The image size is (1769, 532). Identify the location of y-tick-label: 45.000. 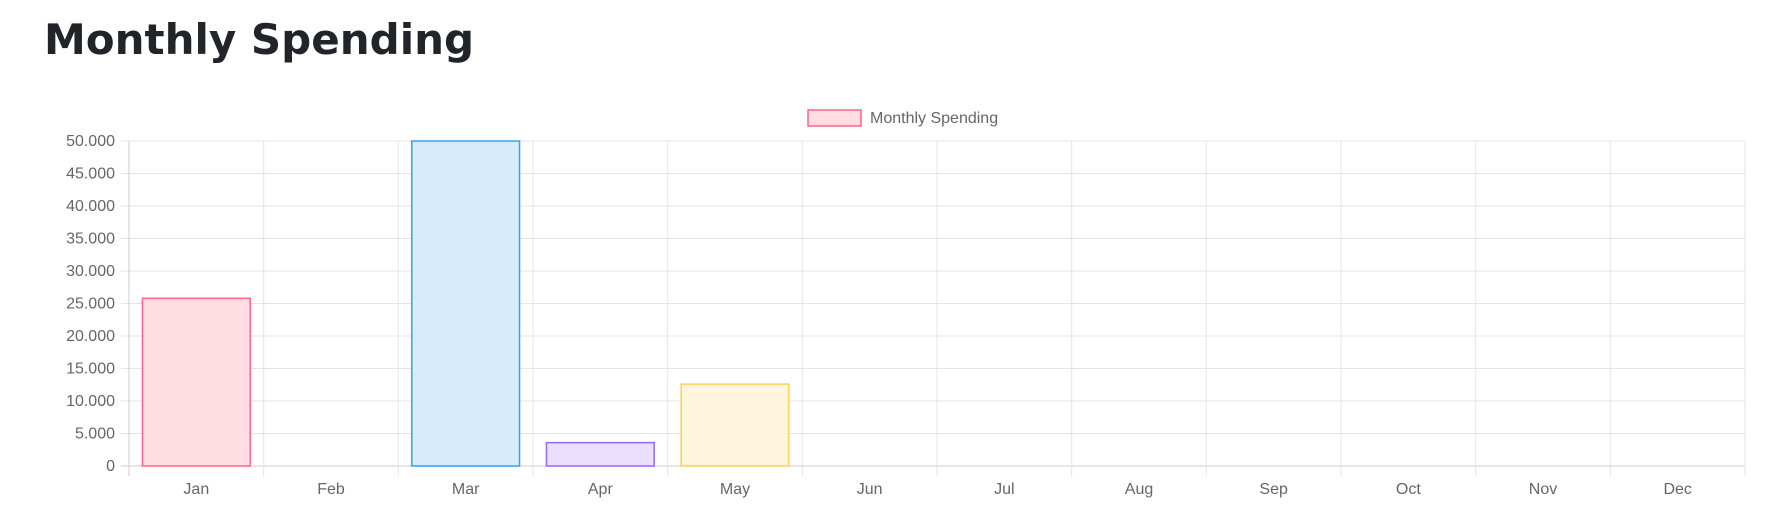
(90, 174).